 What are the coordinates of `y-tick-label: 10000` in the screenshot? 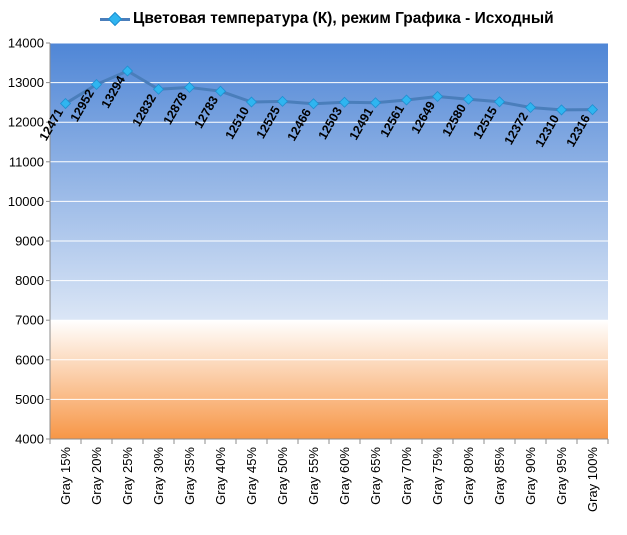 It's located at (26, 201).